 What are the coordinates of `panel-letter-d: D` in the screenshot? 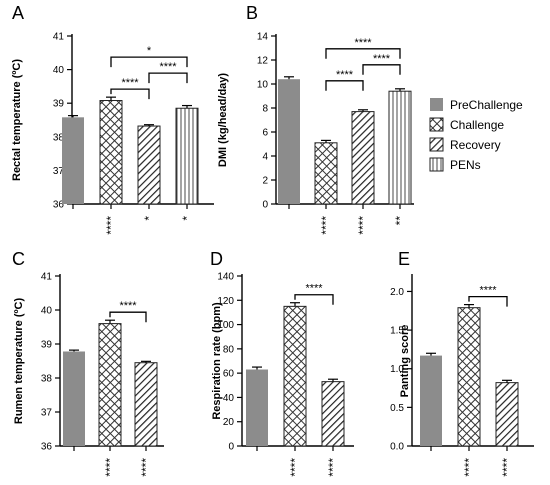 It's located at (216, 259).